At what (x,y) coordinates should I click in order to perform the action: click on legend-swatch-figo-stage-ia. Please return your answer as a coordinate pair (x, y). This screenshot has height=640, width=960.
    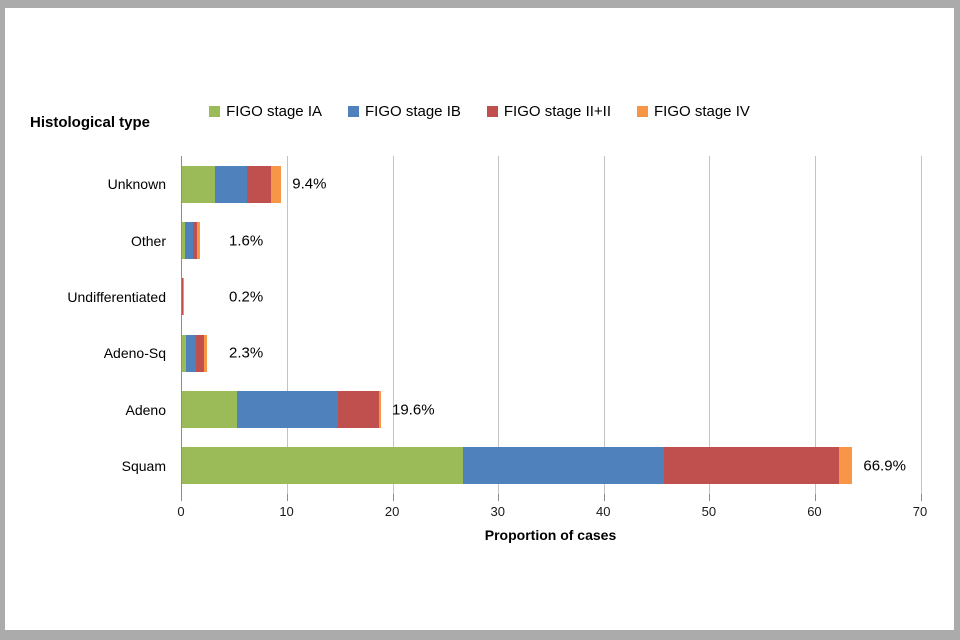
    Looking at the image, I should click on (215, 111).